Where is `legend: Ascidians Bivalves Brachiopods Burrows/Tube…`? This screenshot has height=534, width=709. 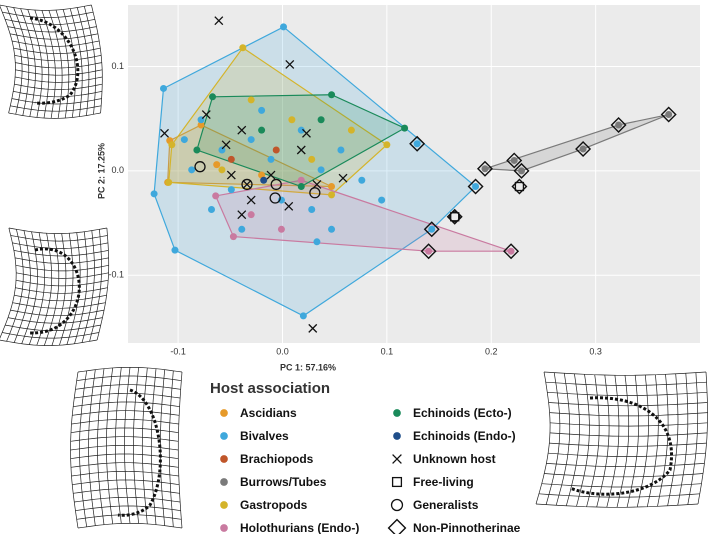 legend: Ascidians Bivalves Brachiopods Burrows/Tube… is located at coordinates (370, 470).